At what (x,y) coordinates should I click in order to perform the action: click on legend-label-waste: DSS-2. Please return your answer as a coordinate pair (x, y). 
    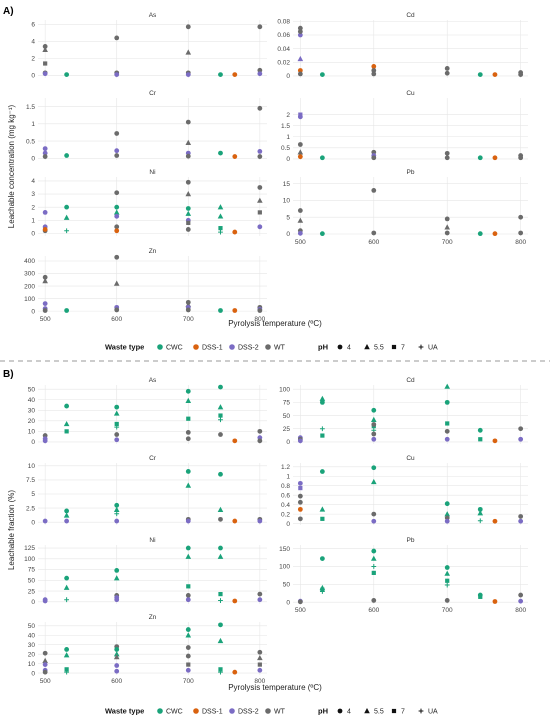
    Looking at the image, I should click on (248, 348).